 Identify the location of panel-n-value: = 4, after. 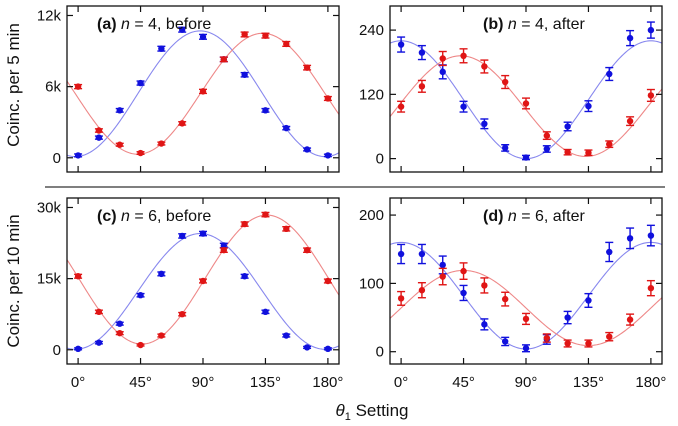
(551, 24).